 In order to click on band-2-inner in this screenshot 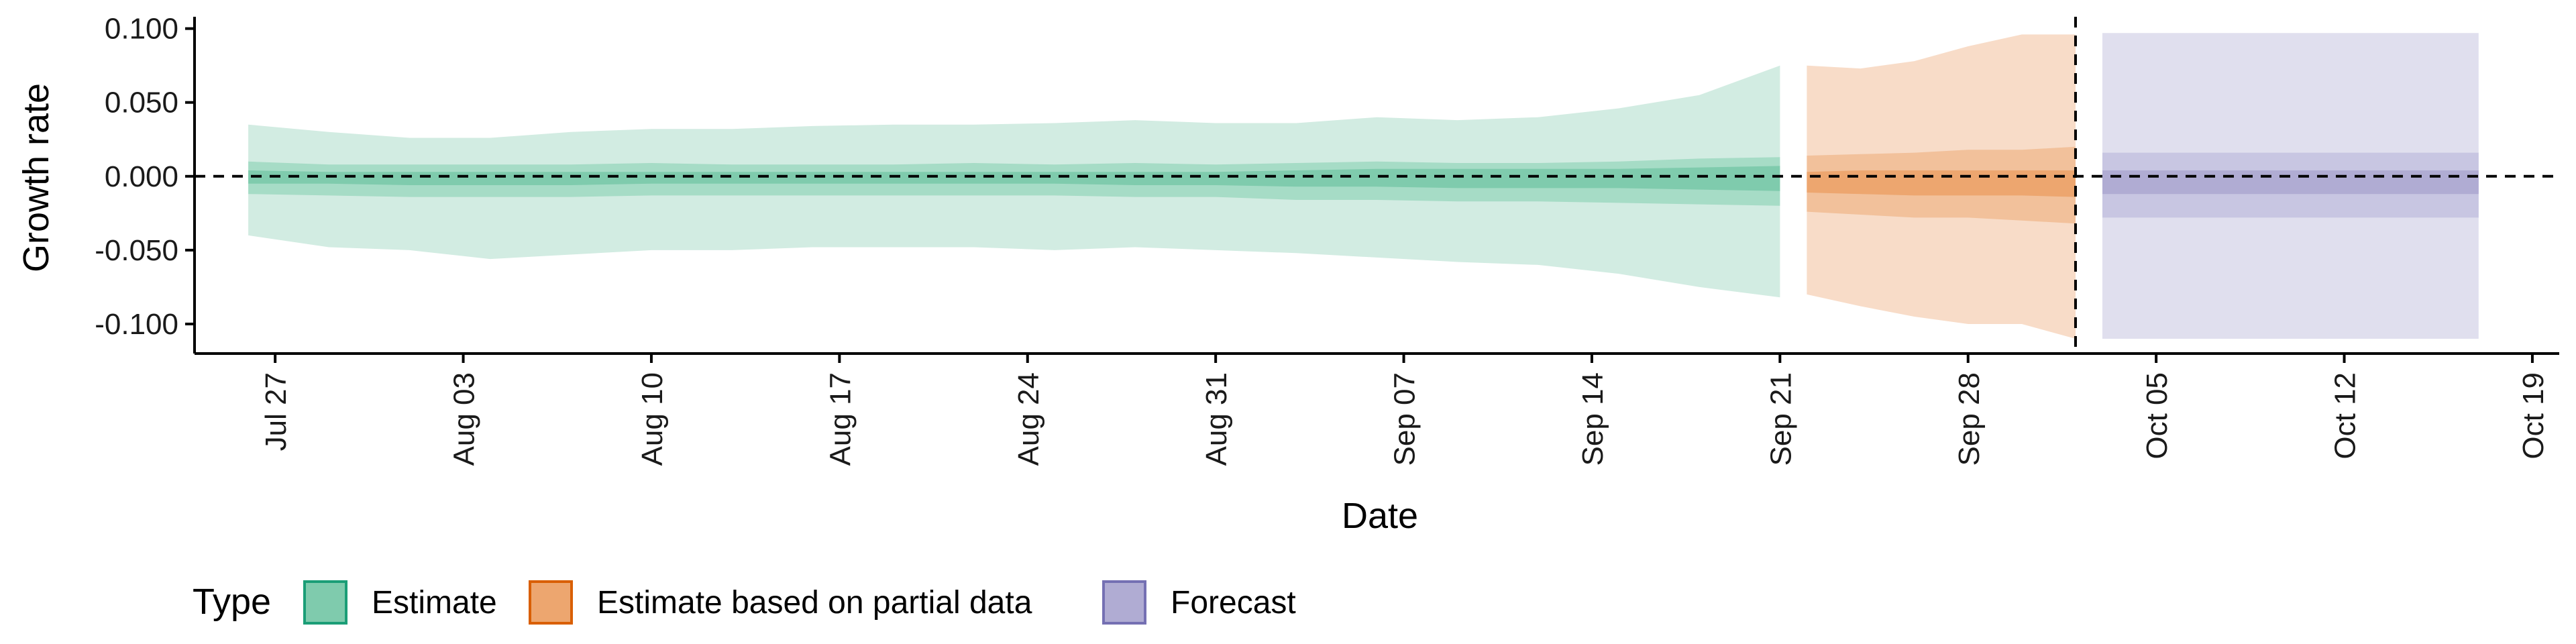, I will do `click(2290, 182)`.